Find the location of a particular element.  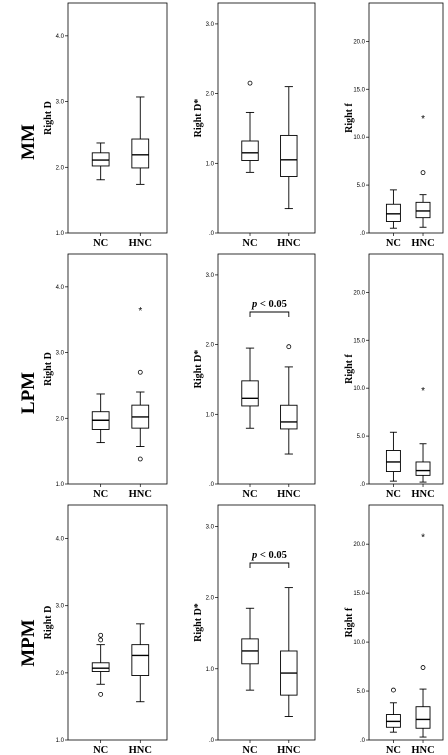

row-label: LPM is located at coordinates (28, 393).